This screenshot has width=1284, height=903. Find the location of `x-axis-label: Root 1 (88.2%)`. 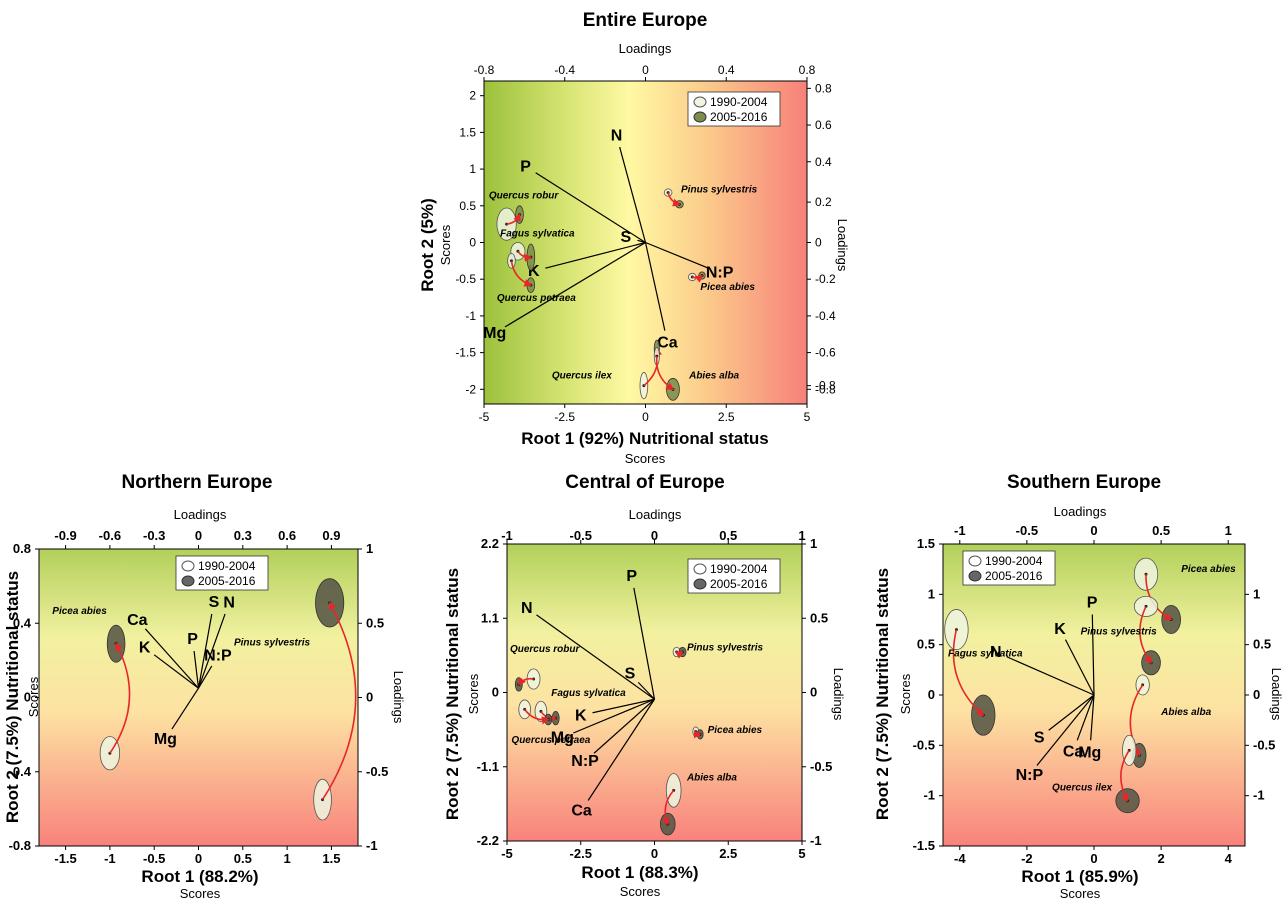

x-axis-label: Root 1 (88.2%) is located at coordinates (199, 876).